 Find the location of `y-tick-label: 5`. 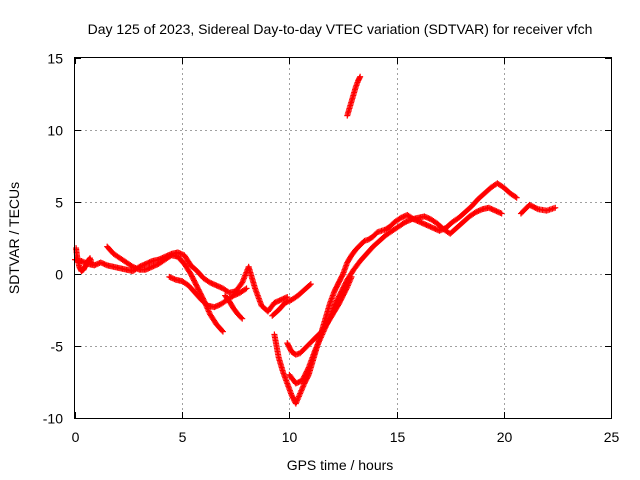

y-tick-label: 5 is located at coordinates (59, 203).